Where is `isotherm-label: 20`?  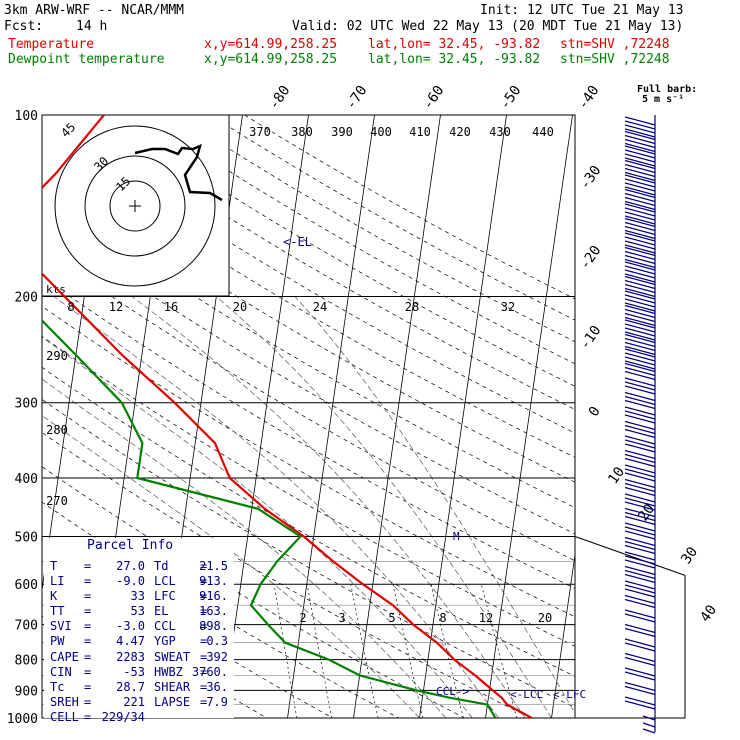
isotherm-label: 20 is located at coordinates (646, 512).